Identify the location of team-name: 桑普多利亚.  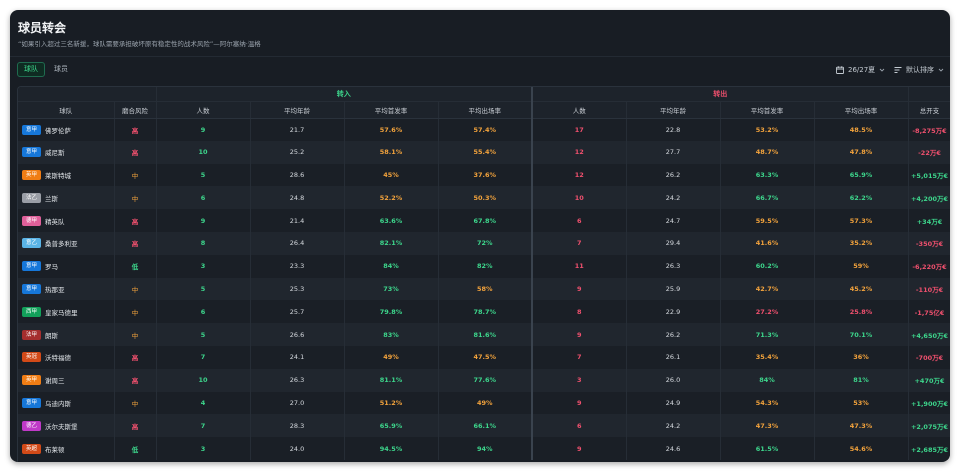
(61, 244).